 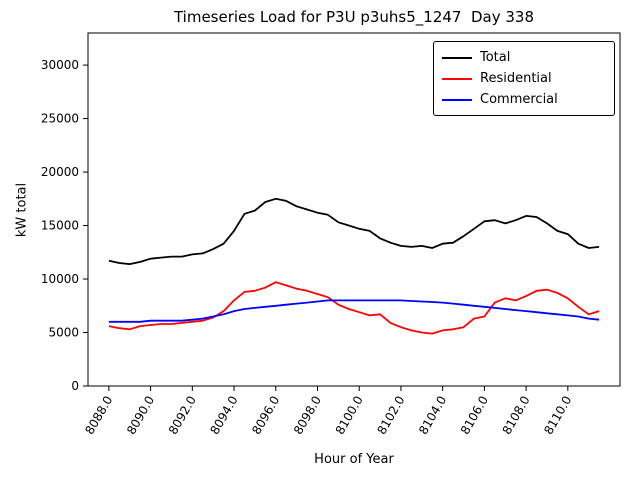 What do you see at coordinates (265, 415) in the screenshot?
I see `x-tick-label: 8096.0` at bounding box center [265, 415].